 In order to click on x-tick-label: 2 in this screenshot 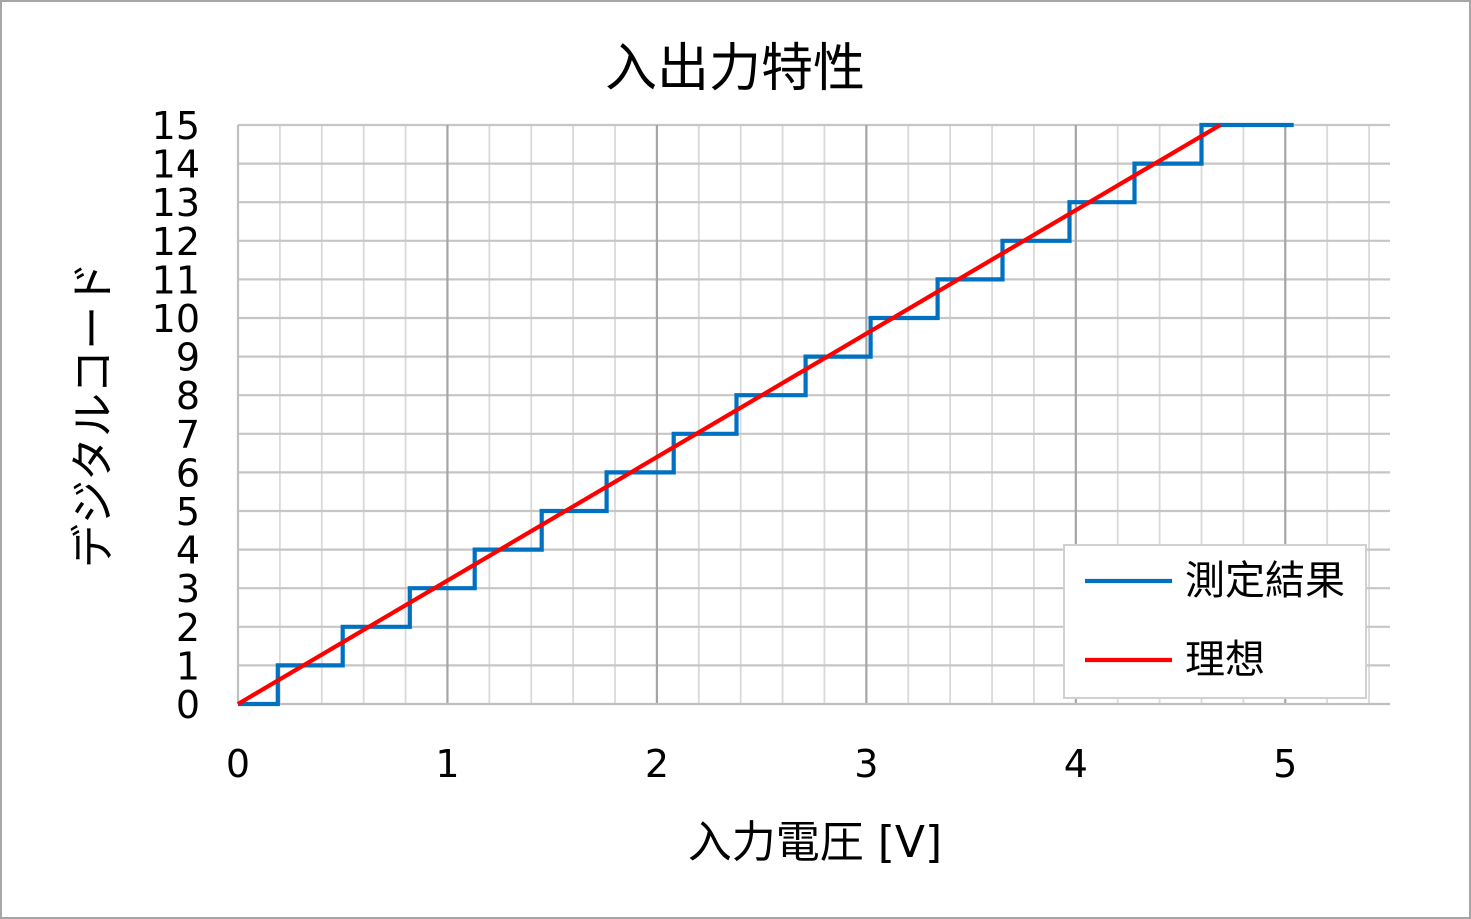, I will do `click(657, 764)`.